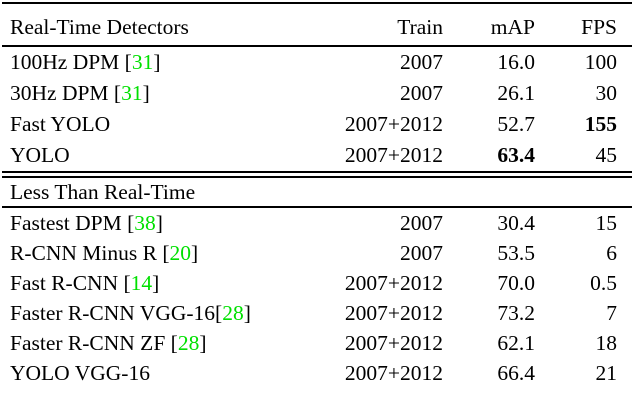  Describe the element at coordinates (516, 343) in the screenshot. I see `map-cell: 62.1` at that location.